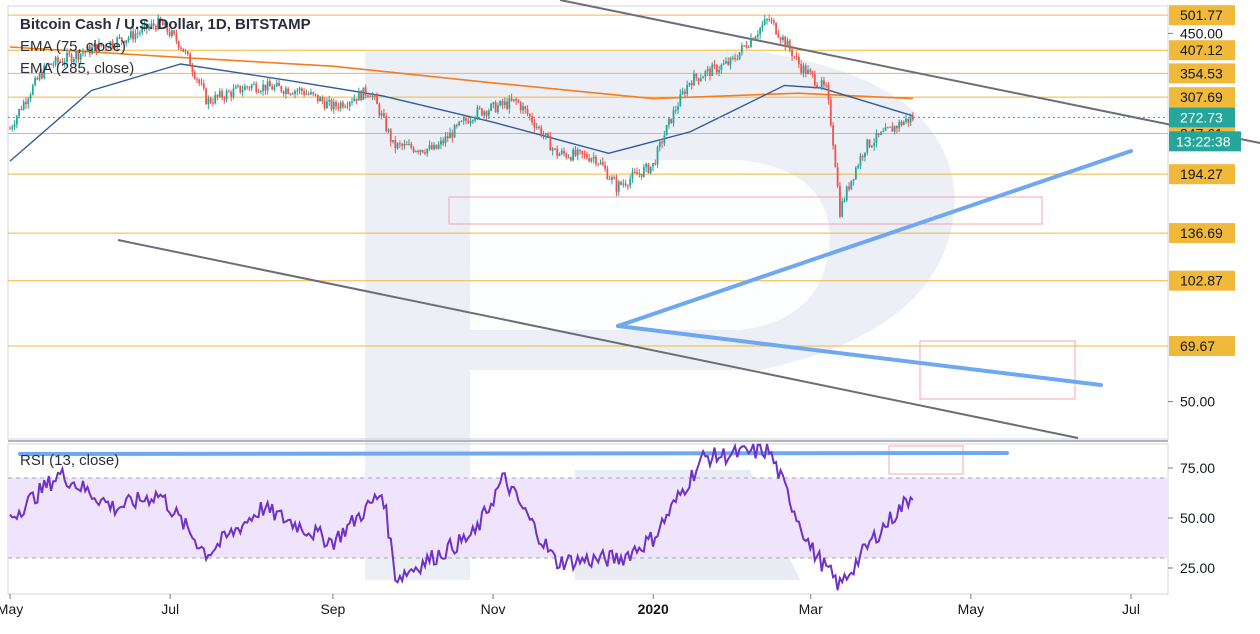  What do you see at coordinates (1197, 568) in the screenshot?
I see `rsi-tick-label-2: 25.00` at bounding box center [1197, 568].